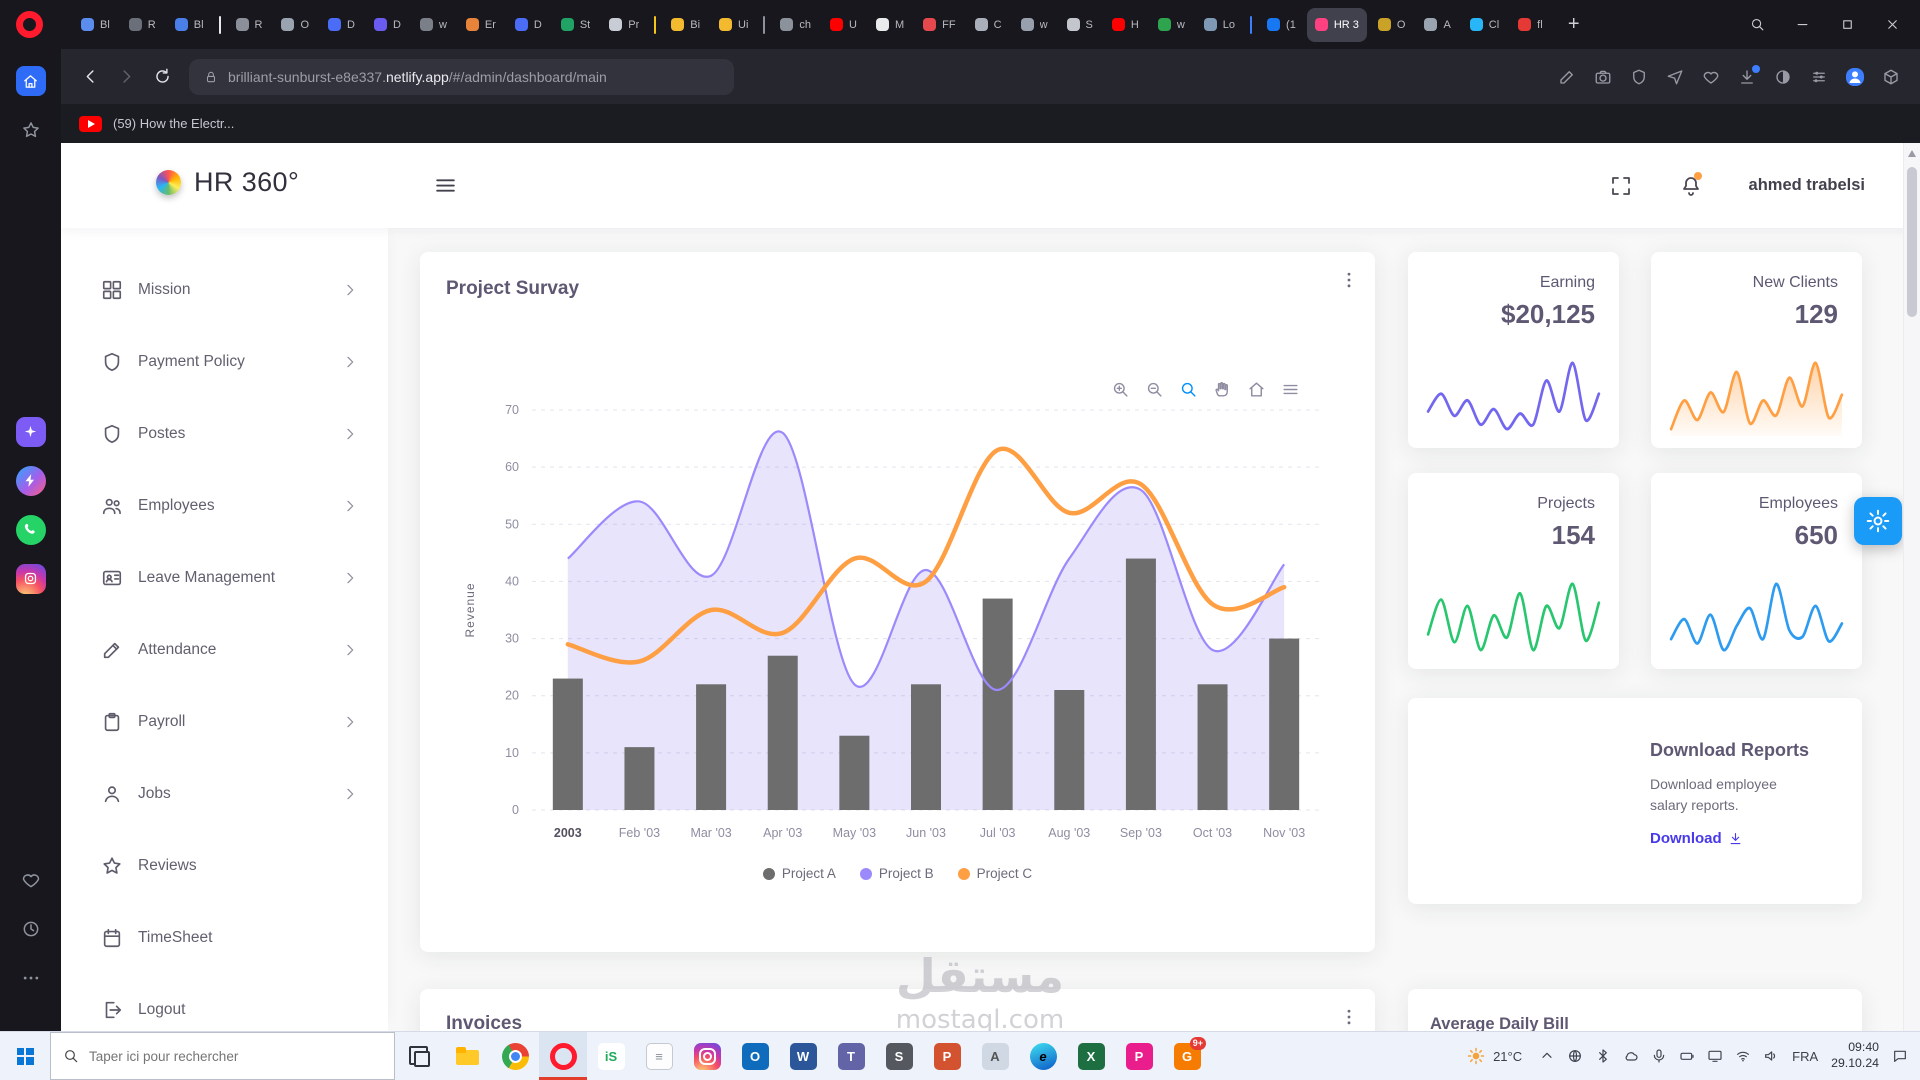  What do you see at coordinates (224, 1002) in the screenshot?
I see `sidebar-item-logout: Logout` at bounding box center [224, 1002].